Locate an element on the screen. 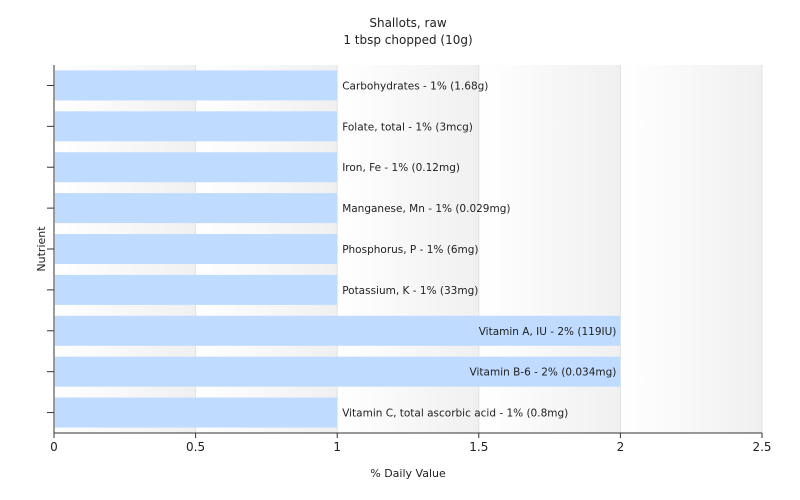  bar-label: Manganese, Mn - 1% (0.029mg) is located at coordinates (426, 209).